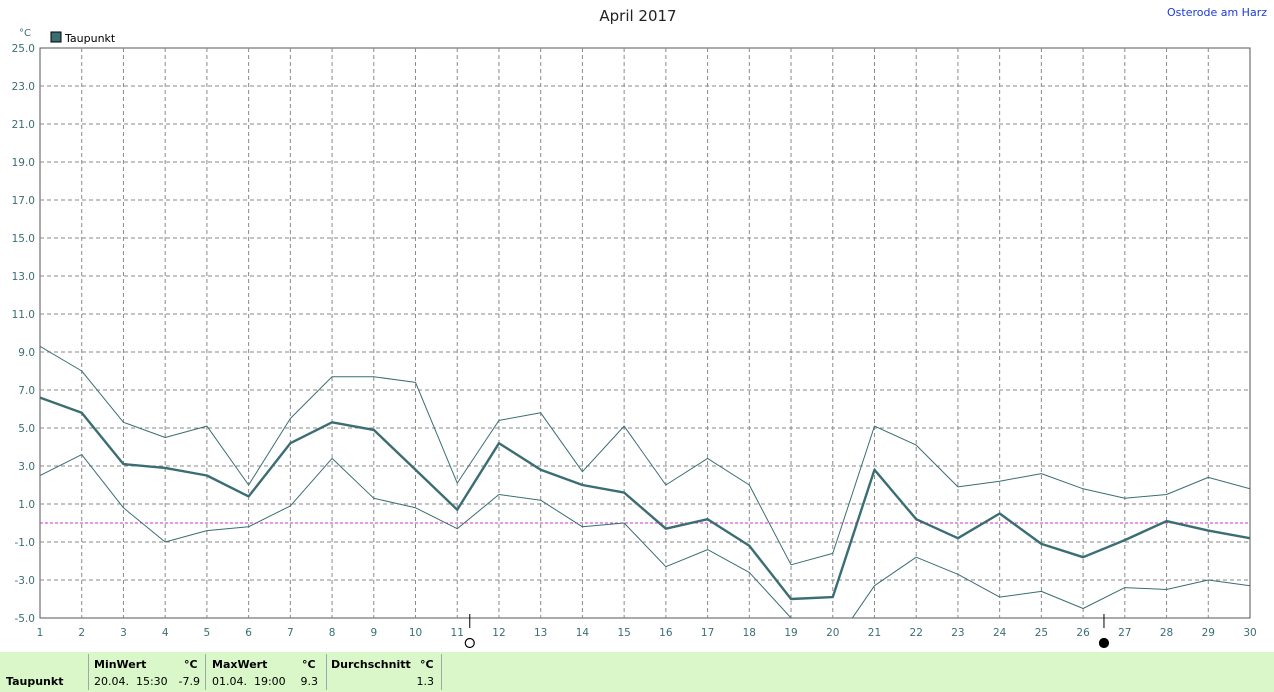  Describe the element at coordinates (1124, 633) in the screenshot. I see `x-tick-label: 27` at that location.